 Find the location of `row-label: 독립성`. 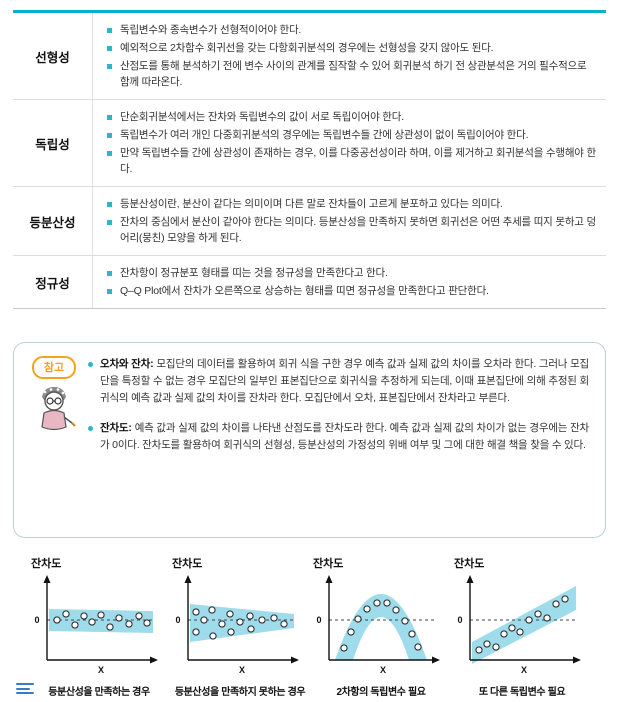

row-label: 독립성 is located at coordinates (53, 143).